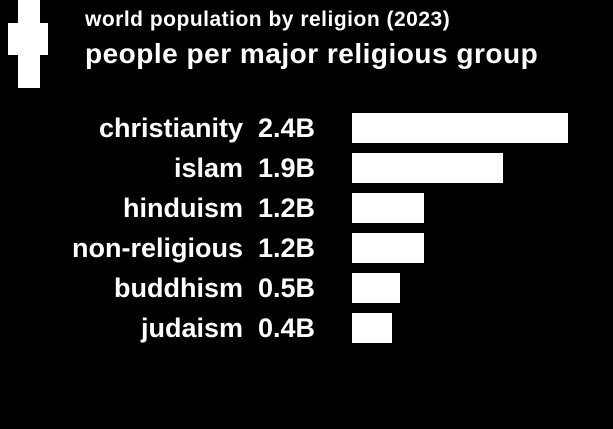 The height and width of the screenshot is (429, 613). Describe the element at coordinates (178, 288) in the screenshot. I see `category-label: buddhism` at that location.